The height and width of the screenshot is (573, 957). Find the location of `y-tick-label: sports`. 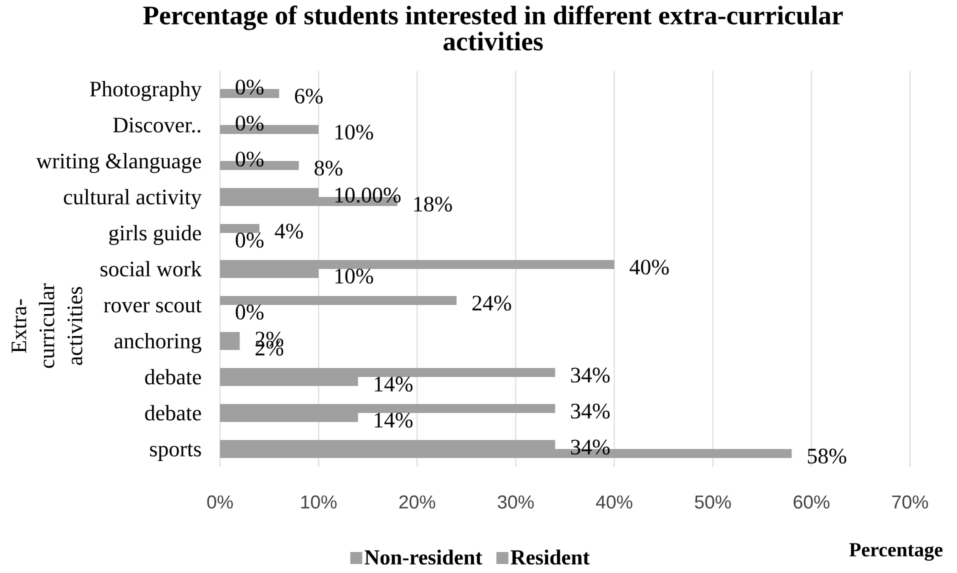

y-tick-label: sports is located at coordinates (175, 452).